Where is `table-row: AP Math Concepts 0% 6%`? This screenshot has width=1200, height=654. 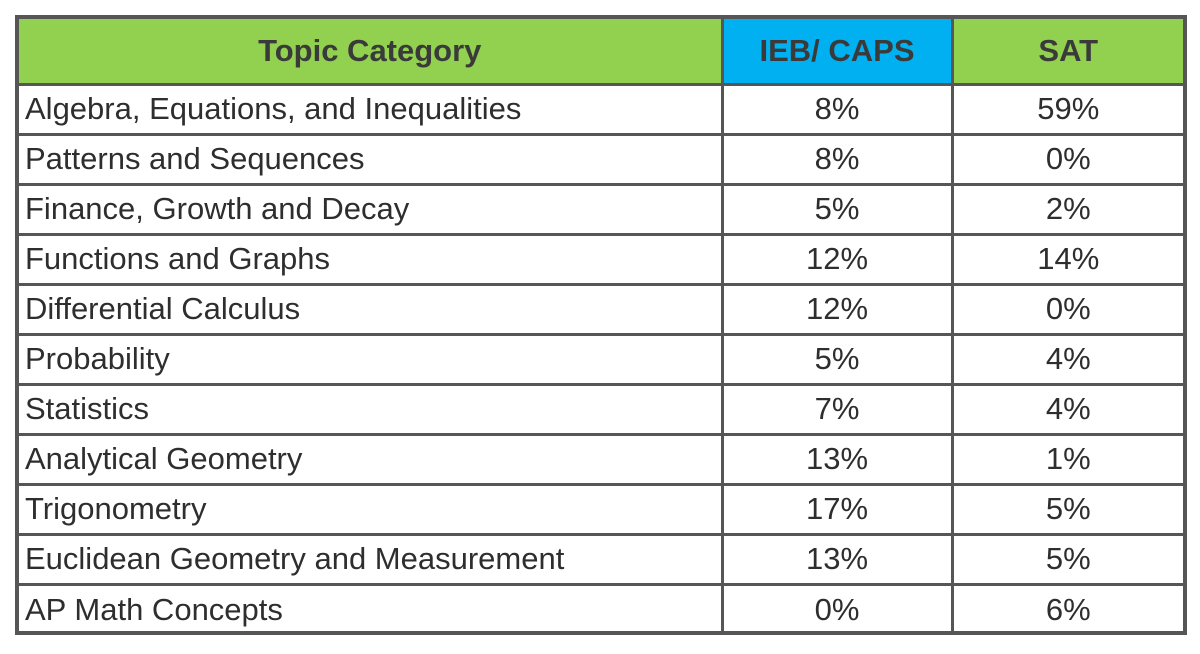
table-row: AP Math Concepts 0% 6% is located at coordinates (601, 608).